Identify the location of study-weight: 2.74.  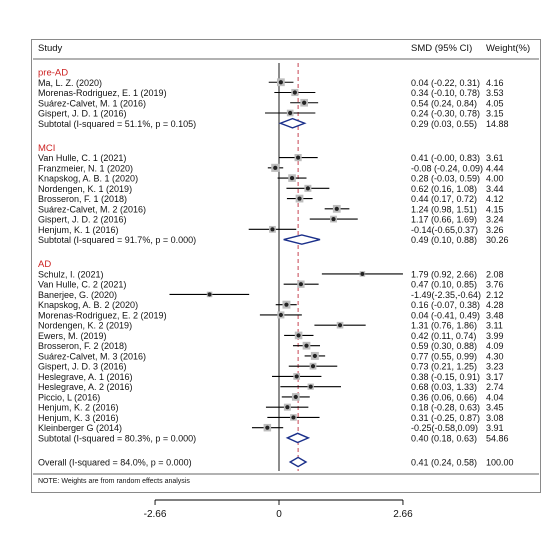
(495, 387).